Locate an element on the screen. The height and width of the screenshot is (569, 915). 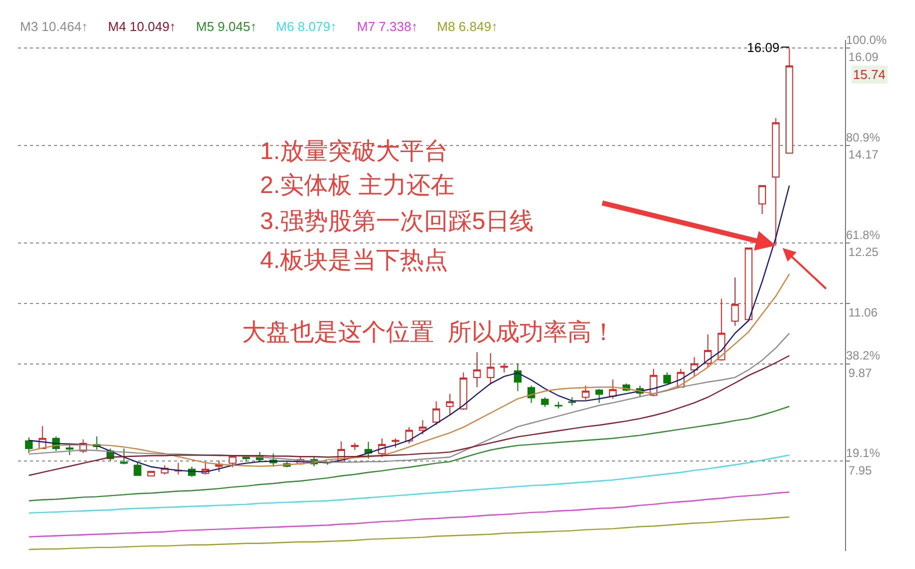
text: M4 10.049↑ is located at coordinates (142, 26).